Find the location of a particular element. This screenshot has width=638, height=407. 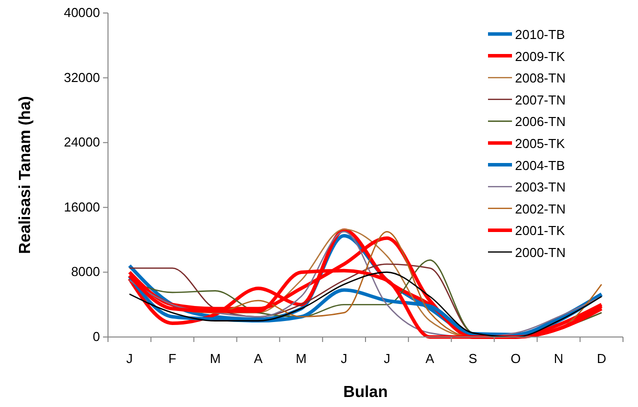

x-tick-label: D is located at coordinates (601, 358).